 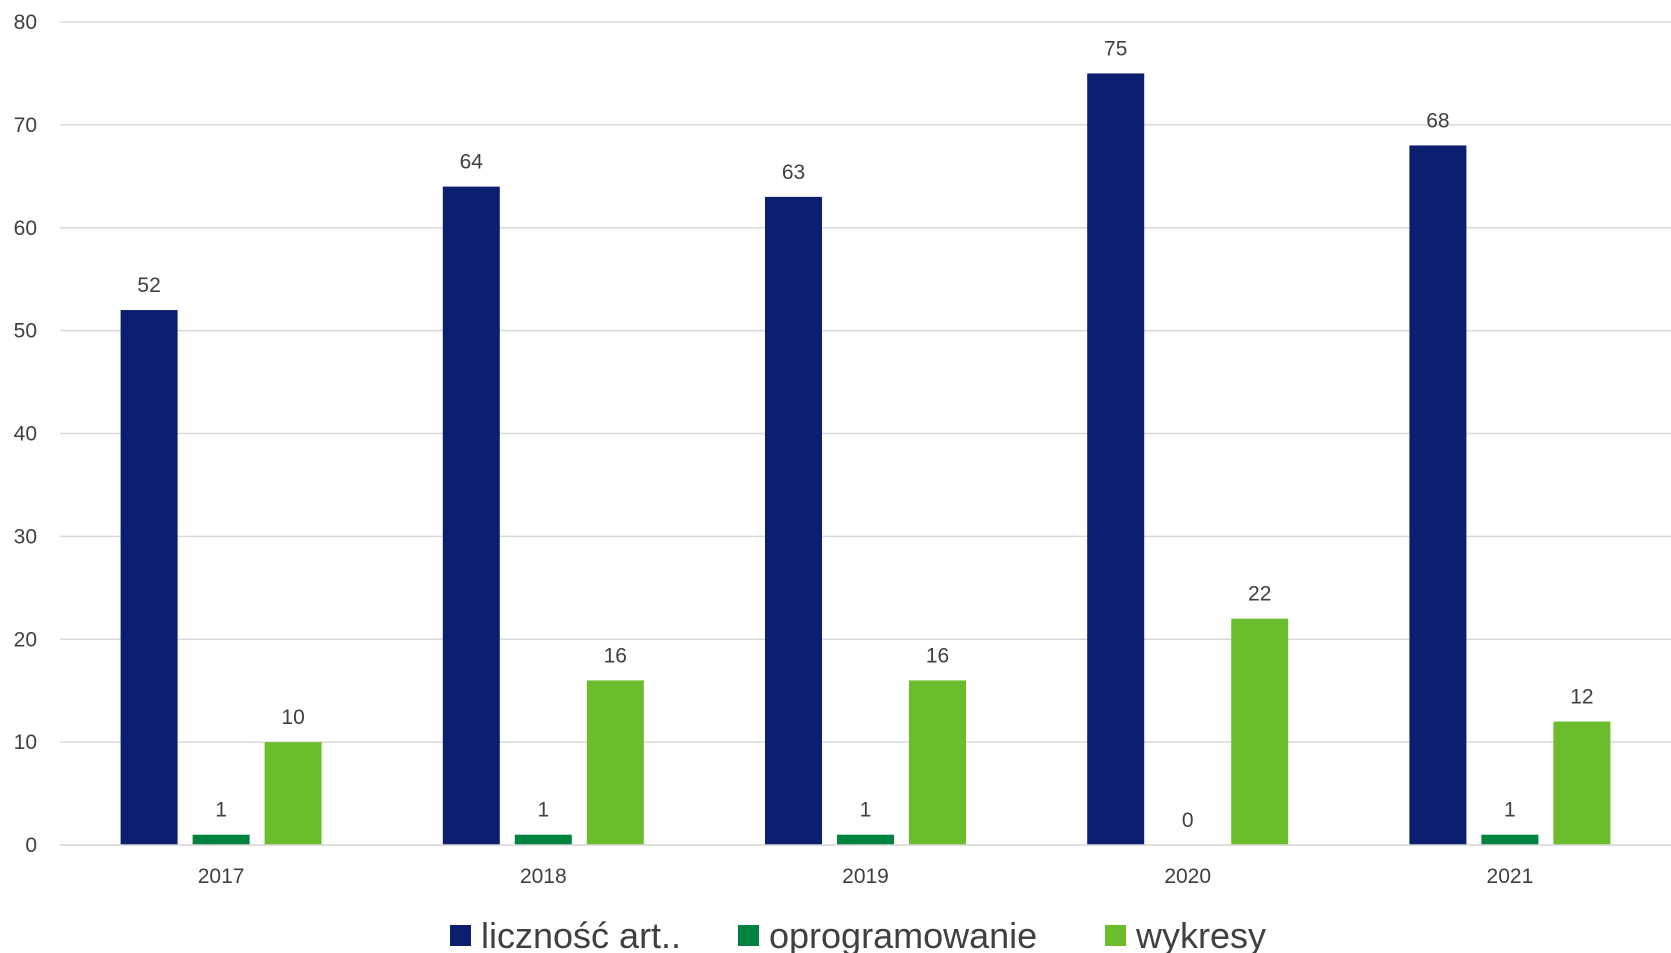 I want to click on data-label: 0, so click(x=1188, y=820).